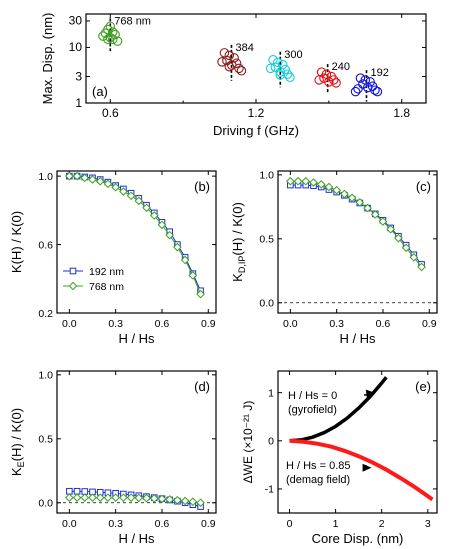 The image size is (458, 549). What do you see at coordinates (136, 442) in the screenshot?
I see `panel-d-frame` at bounding box center [136, 442].